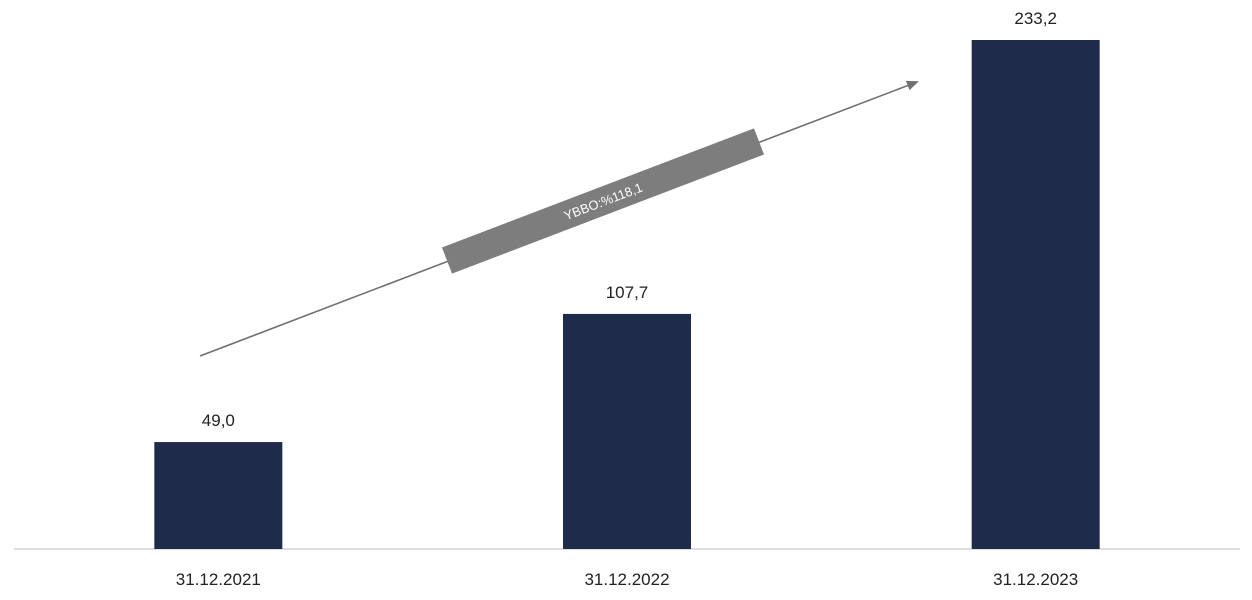  What do you see at coordinates (218, 495) in the screenshot?
I see `bar-31.12.2021` at bounding box center [218, 495].